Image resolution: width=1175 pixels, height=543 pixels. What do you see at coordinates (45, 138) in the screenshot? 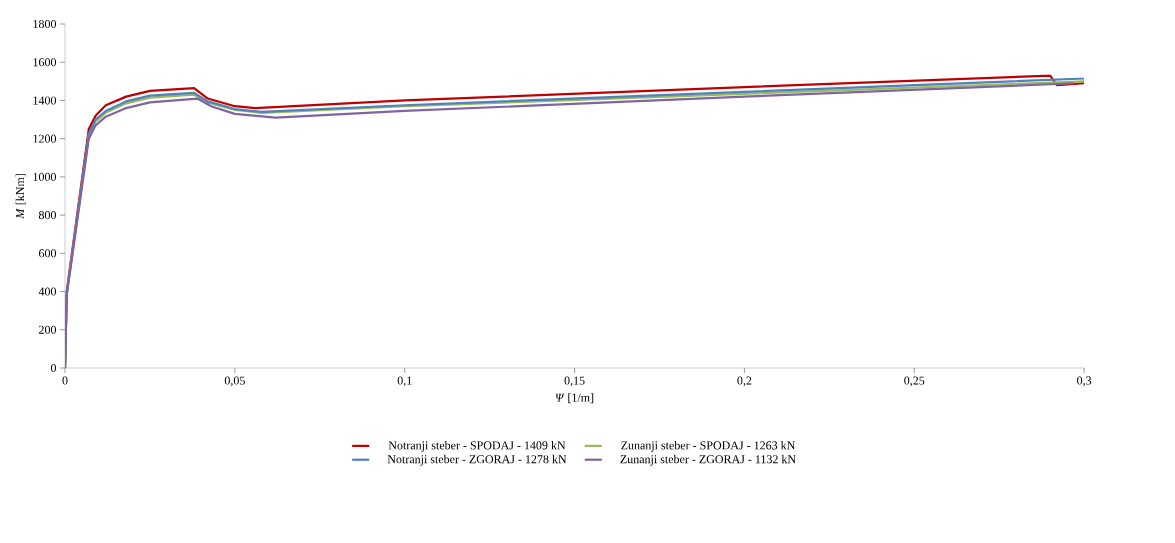
I see `y-tick-label: 1200` at bounding box center [45, 138].